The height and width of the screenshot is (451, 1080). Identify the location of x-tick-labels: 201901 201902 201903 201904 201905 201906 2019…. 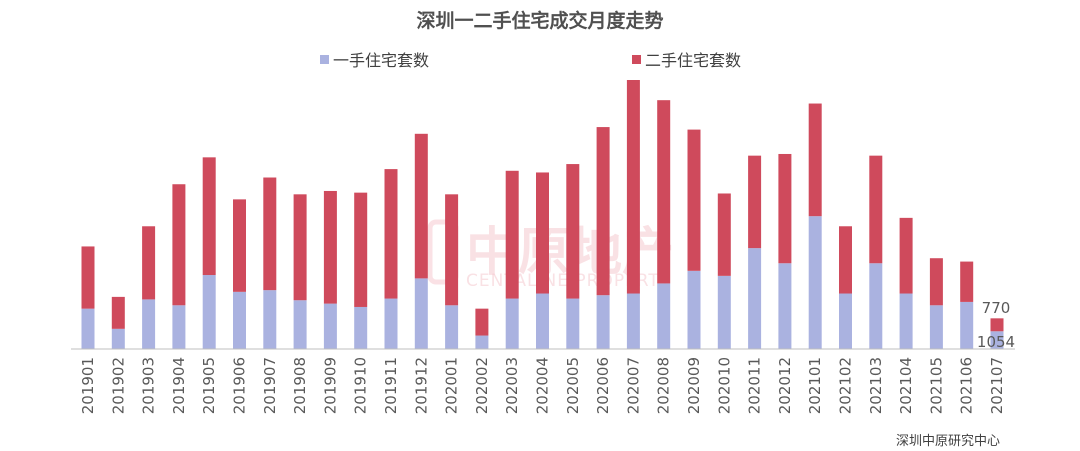
(542, 385).